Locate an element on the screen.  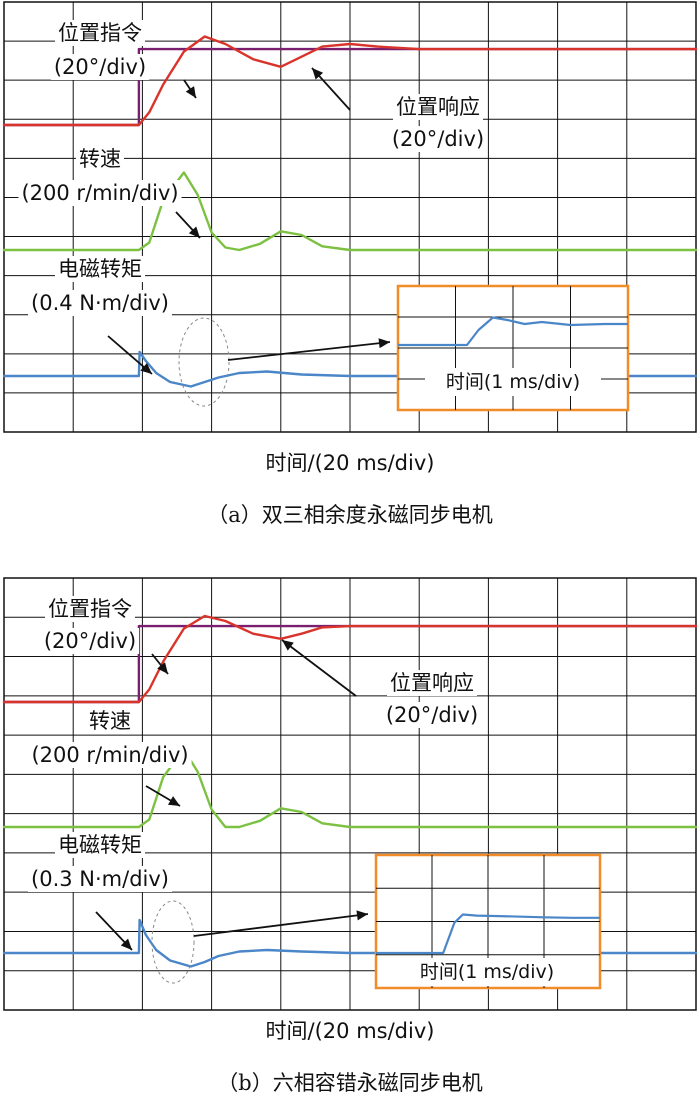
torque-scale: (0.3 N·m/div) is located at coordinates (100, 879).